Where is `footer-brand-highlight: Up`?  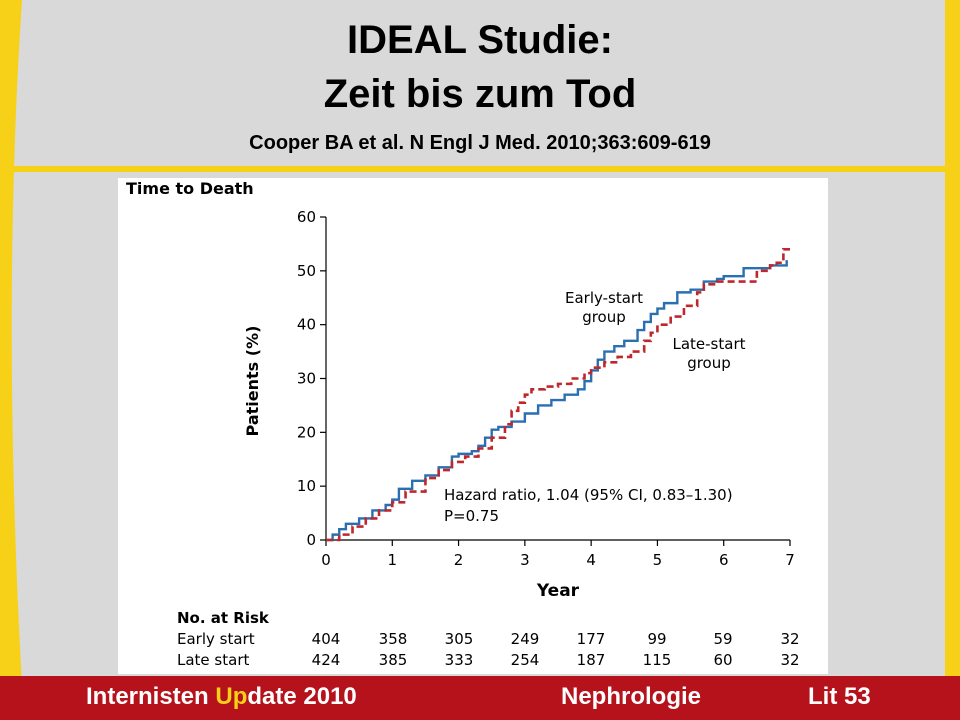 footer-brand-highlight: Up is located at coordinates (231, 696).